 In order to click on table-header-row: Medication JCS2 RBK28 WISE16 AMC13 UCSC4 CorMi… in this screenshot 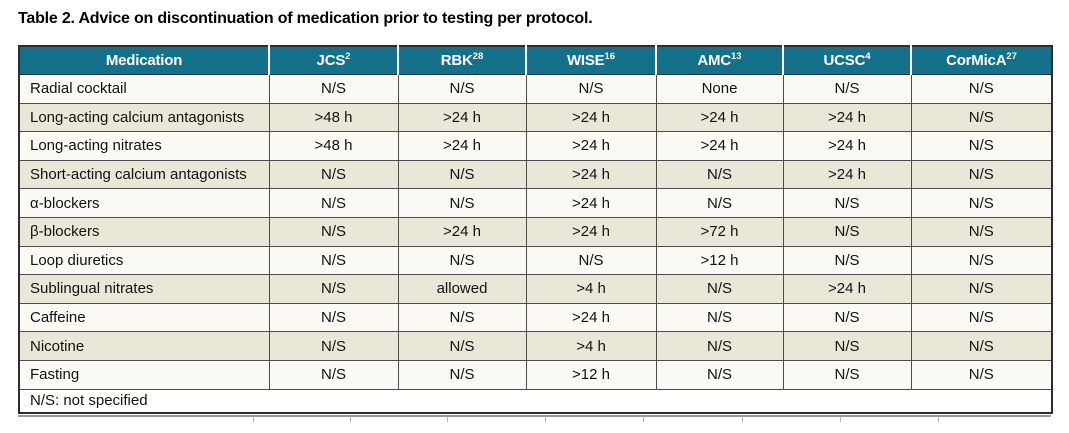, I will do `click(535, 60)`.